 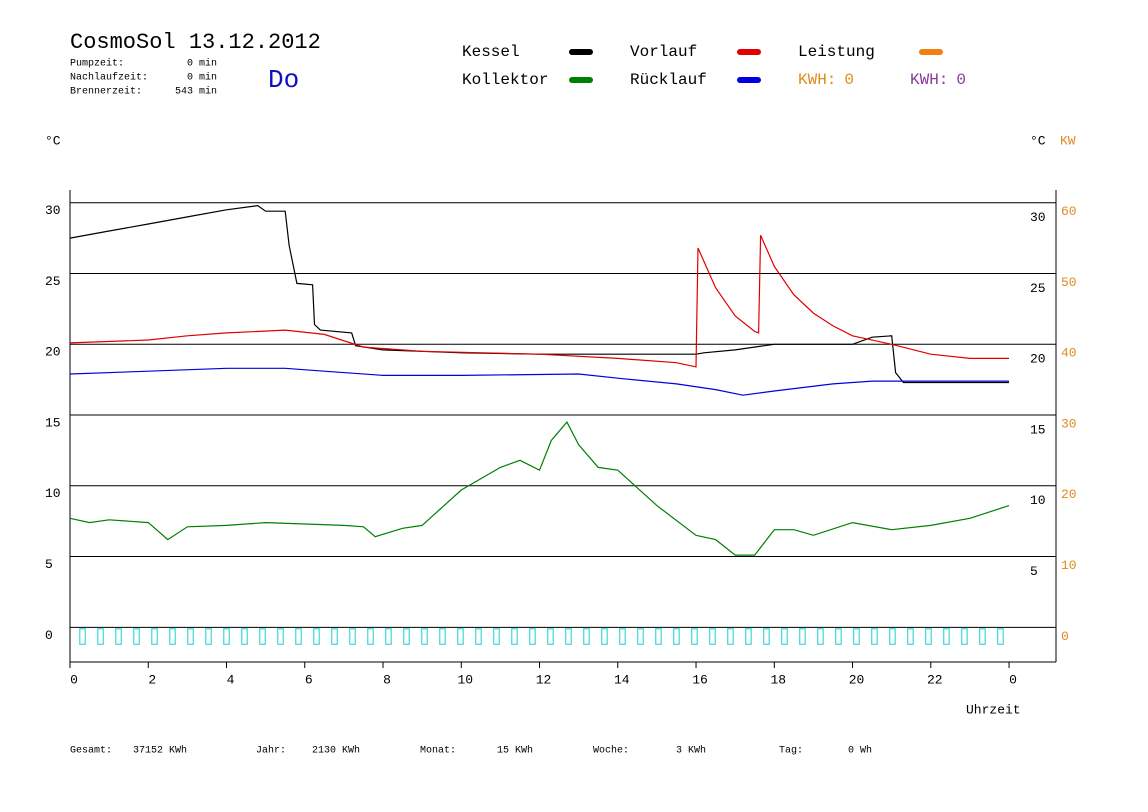 I want to click on stat-label: Nachlaufzeit:, so click(x=109, y=78).